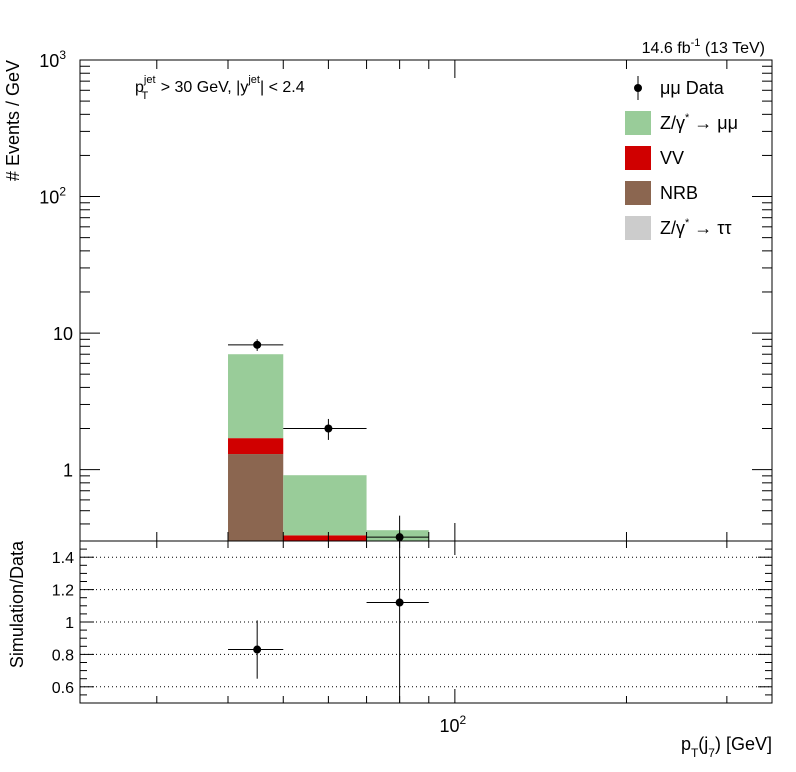 Image resolution: width=796 pixels, height=772 pixels. I want to click on legend: μμ Data Z/γ* → μμ VV NRB Z/γ* → ττ, so click(681, 158).